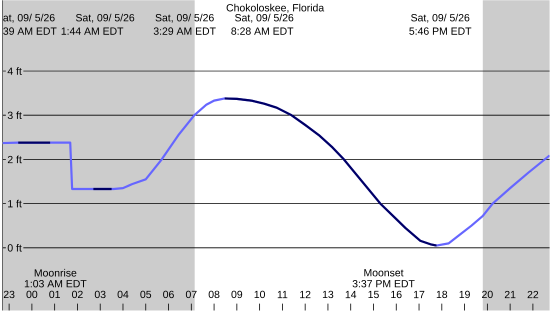 The image size is (550, 311). Describe the element at coordinates (146, 294) in the screenshot. I see `x-tick-label: 05` at that location.